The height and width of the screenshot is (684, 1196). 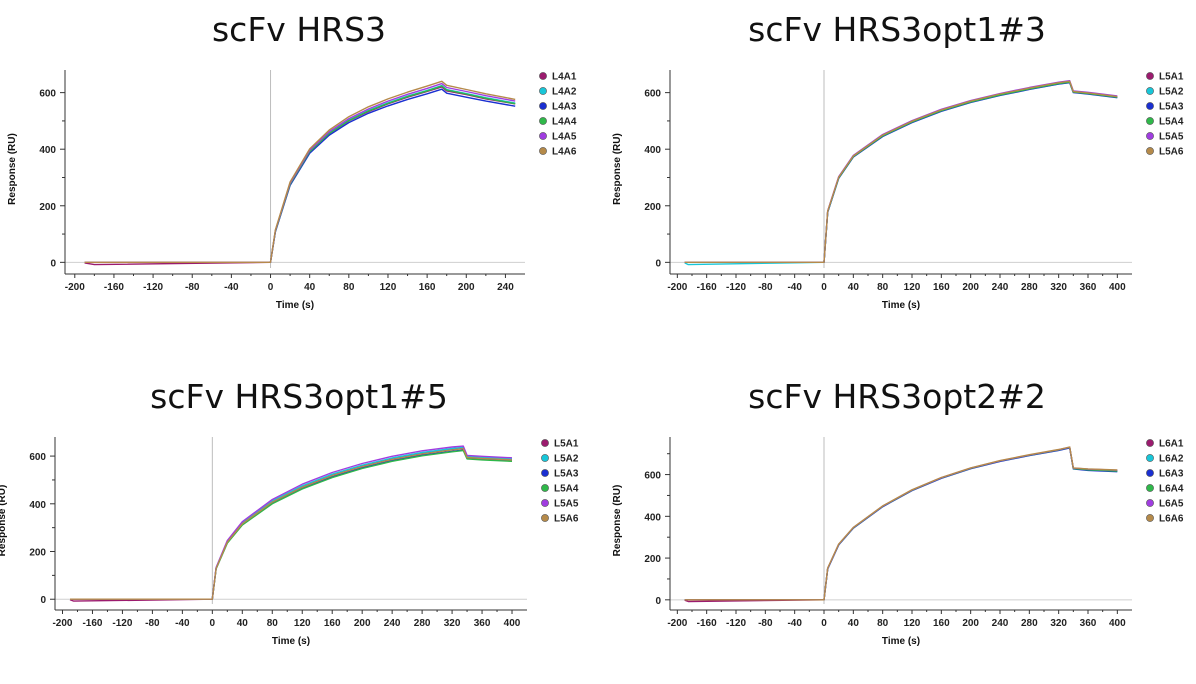 I want to click on series-line-l5a6, so click(x=291, y=523).